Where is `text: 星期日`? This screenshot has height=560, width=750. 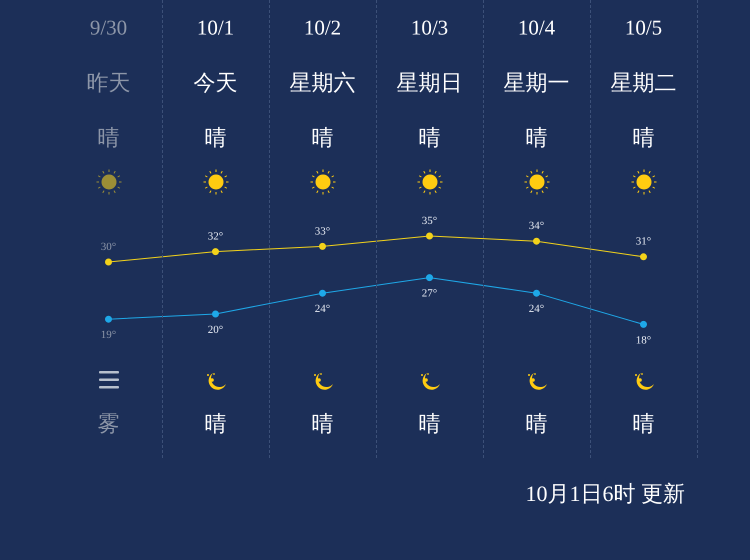 text: 星期日 is located at coordinates (429, 82).